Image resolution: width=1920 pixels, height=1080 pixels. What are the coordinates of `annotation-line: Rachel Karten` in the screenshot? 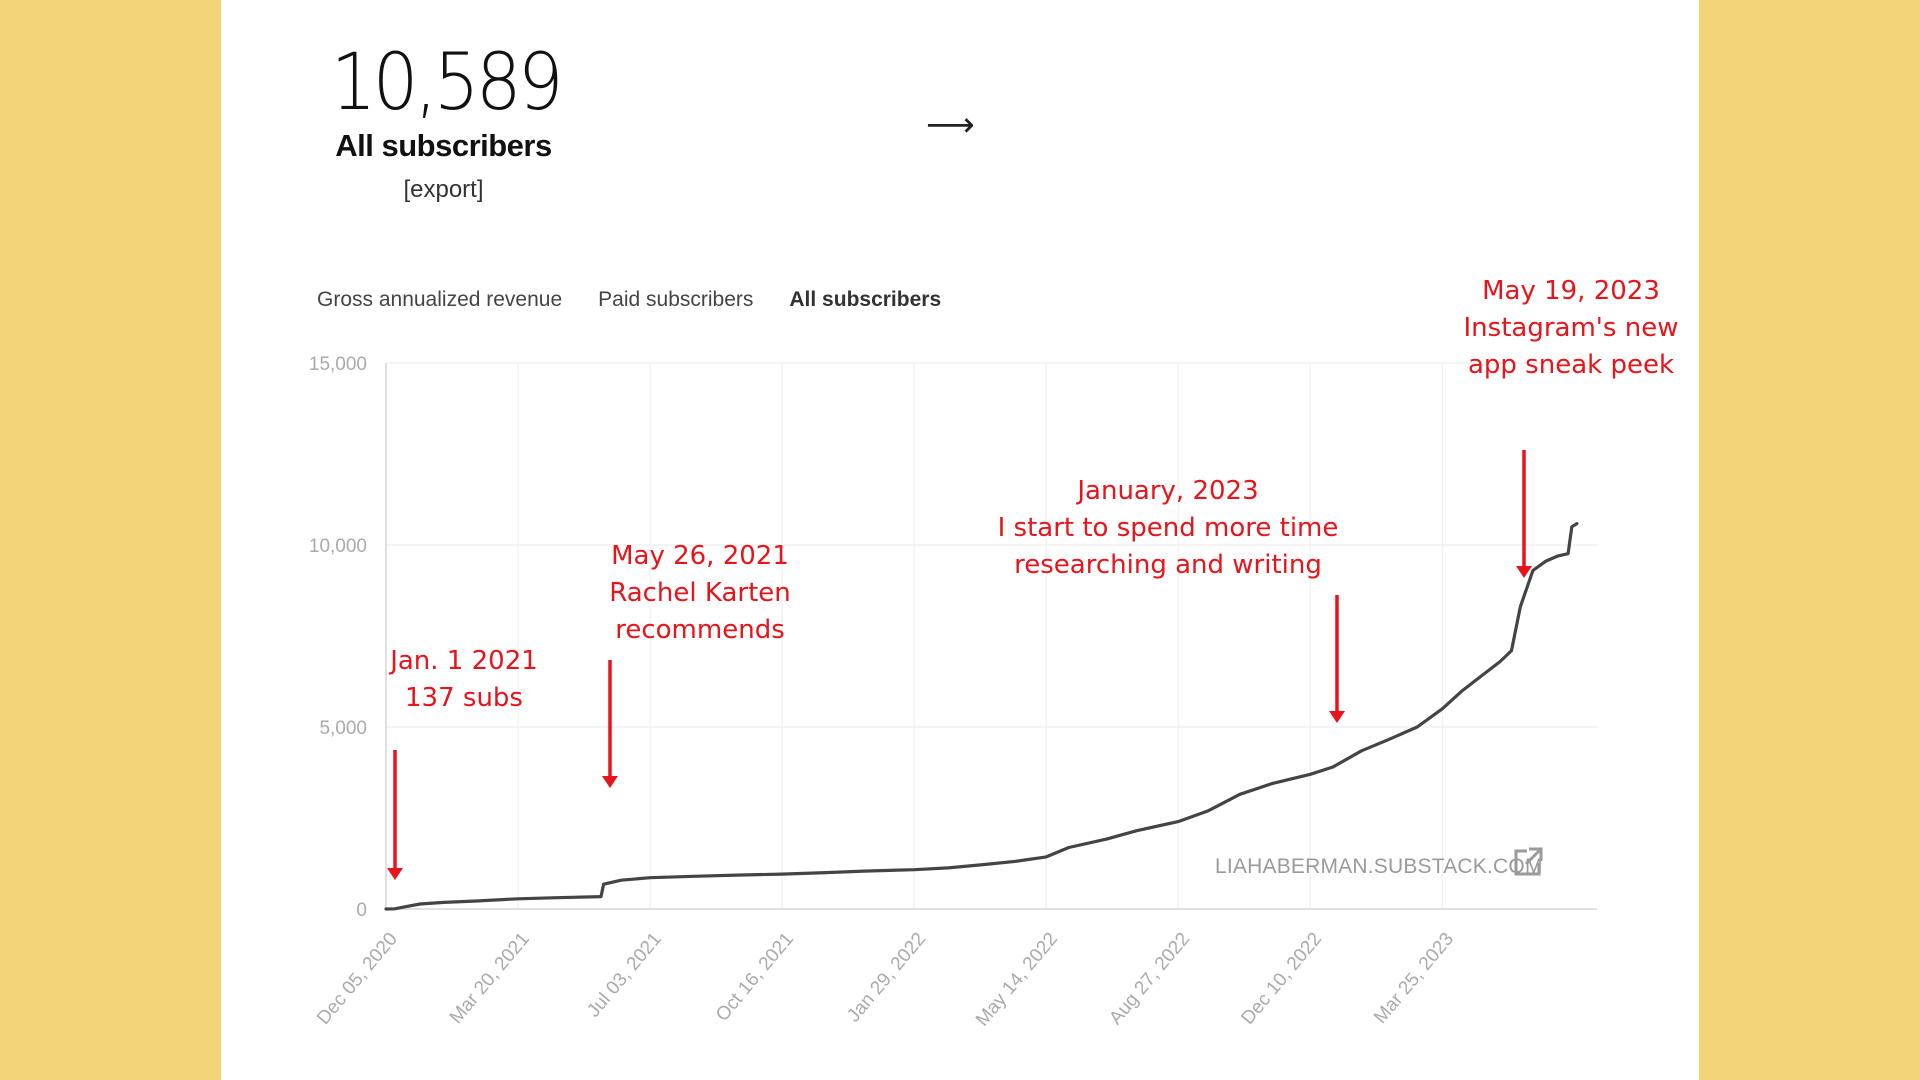 It's located at (700, 593).